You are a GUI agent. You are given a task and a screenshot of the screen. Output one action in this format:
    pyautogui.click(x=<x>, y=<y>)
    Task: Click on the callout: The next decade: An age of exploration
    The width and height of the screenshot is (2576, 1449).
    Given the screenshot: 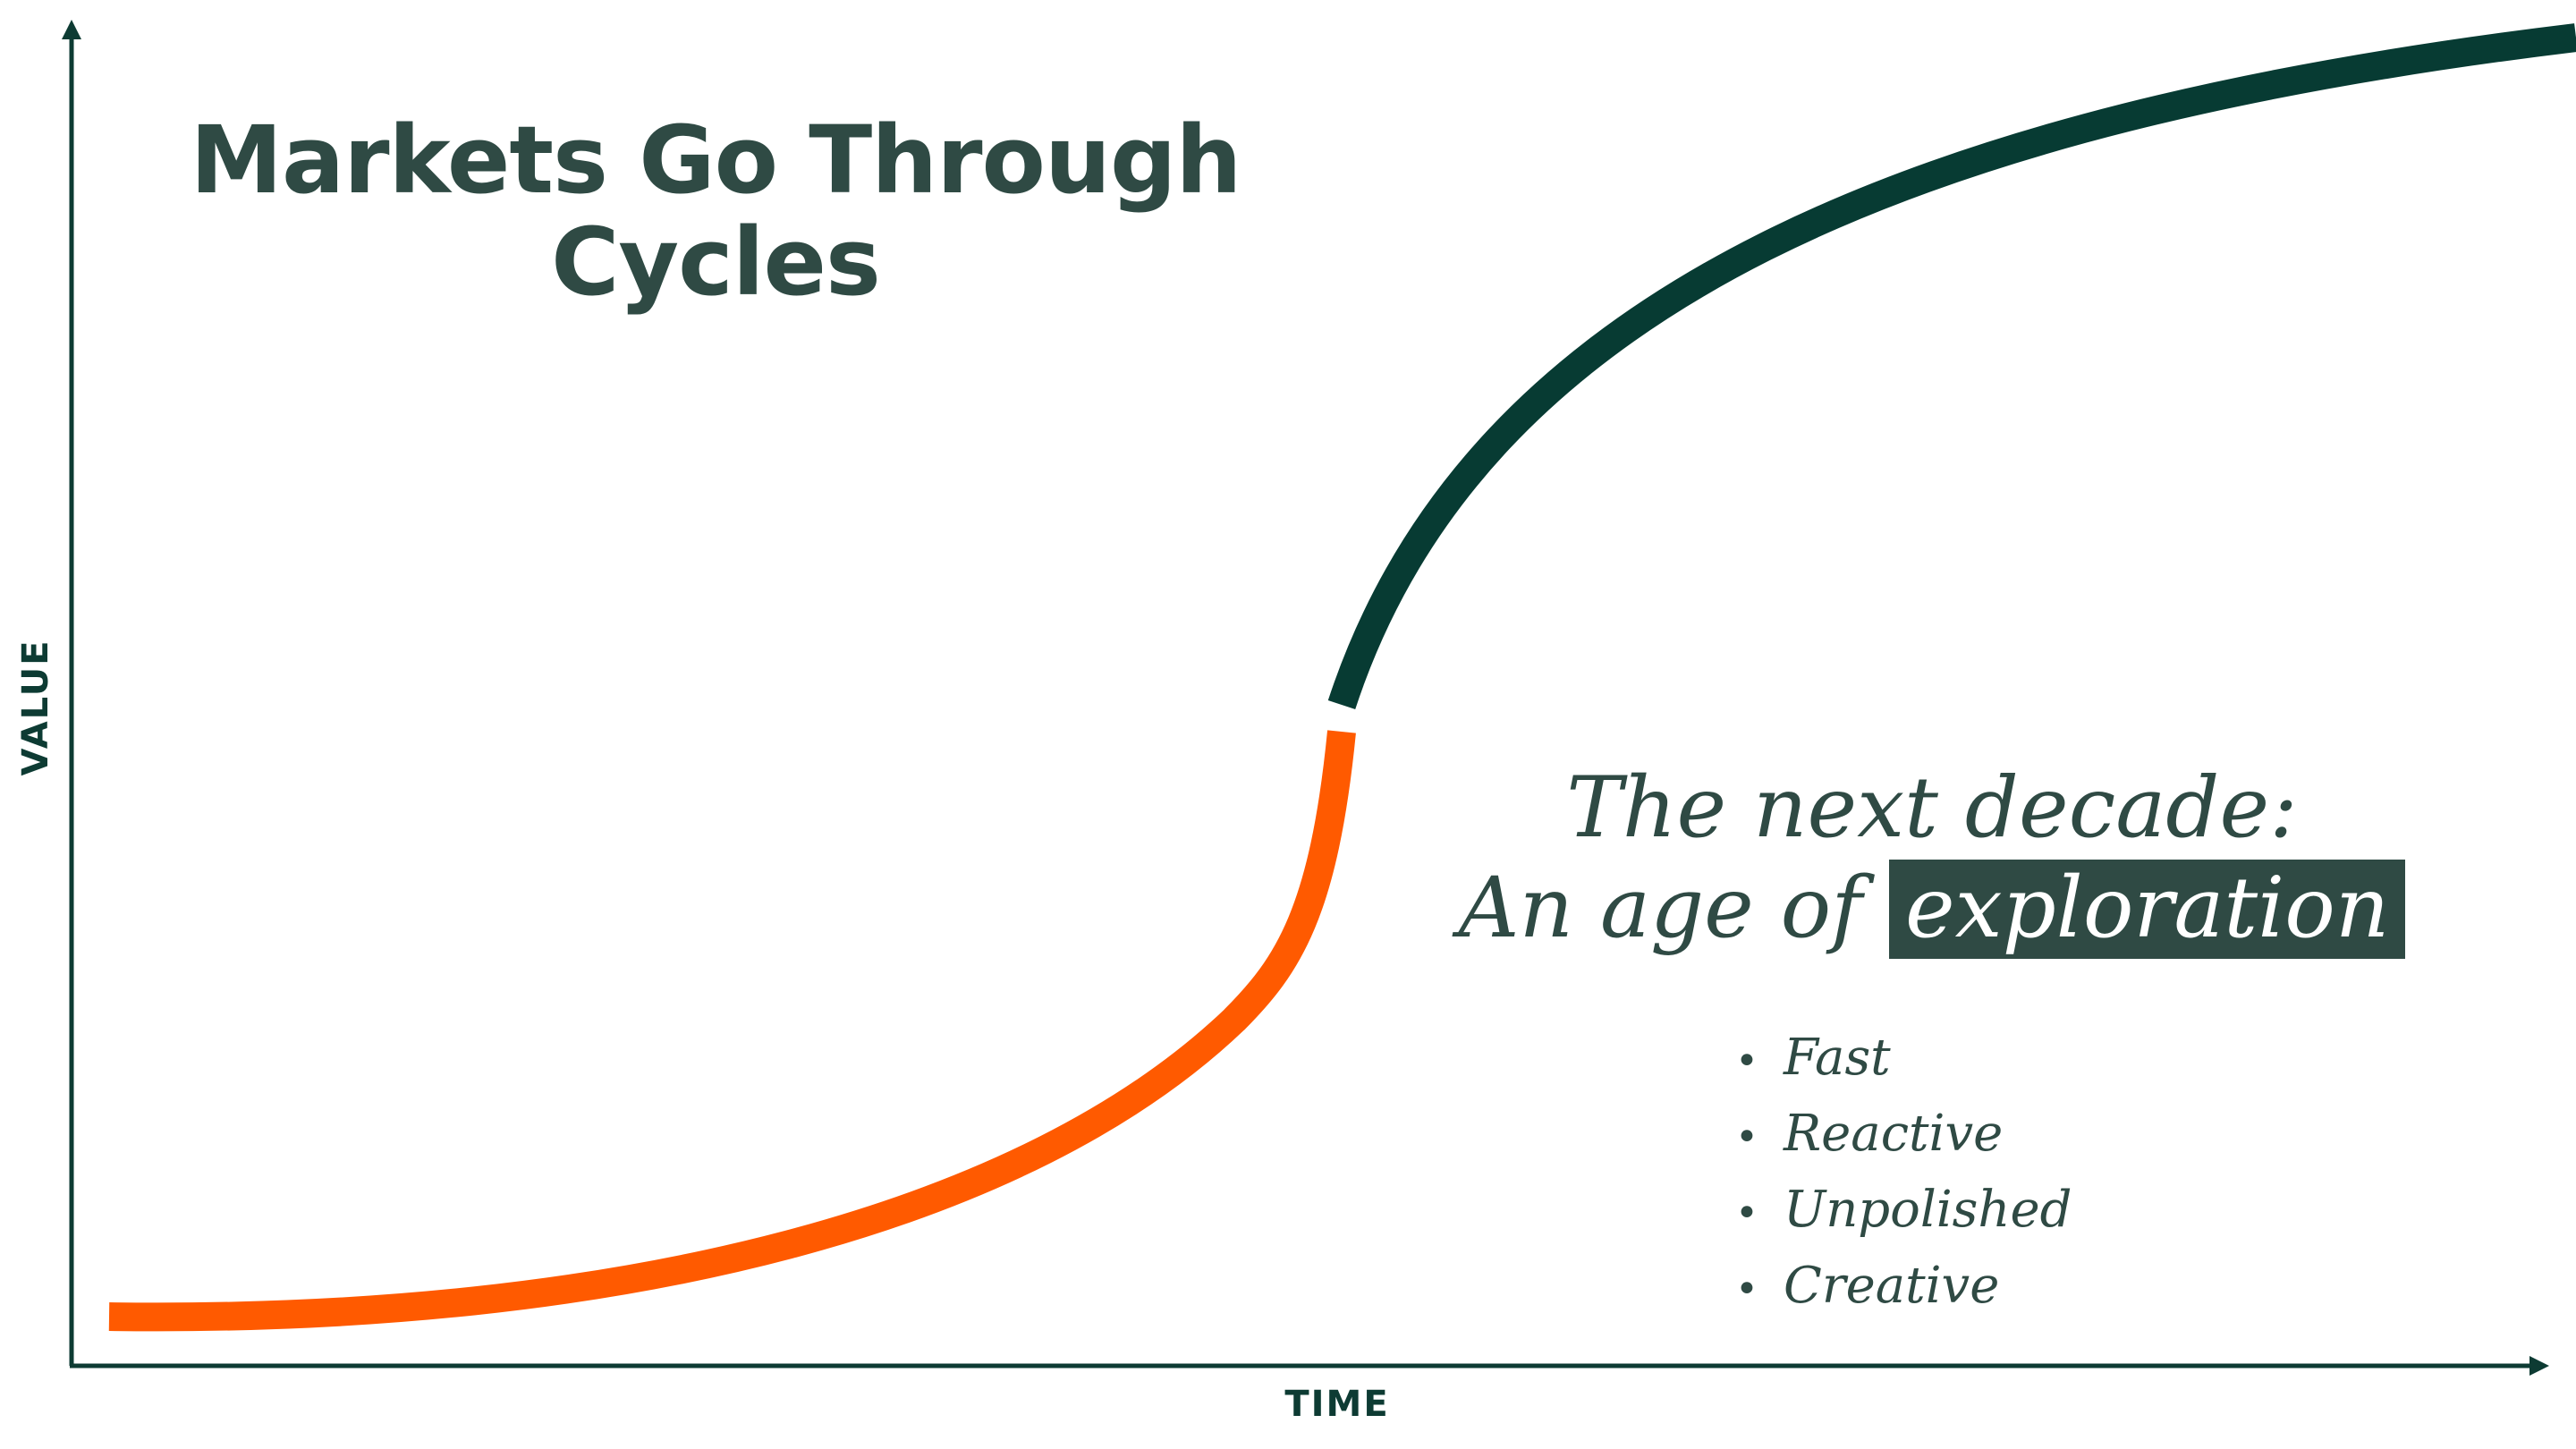 What is the action you would take?
    pyautogui.click(x=1932, y=858)
    